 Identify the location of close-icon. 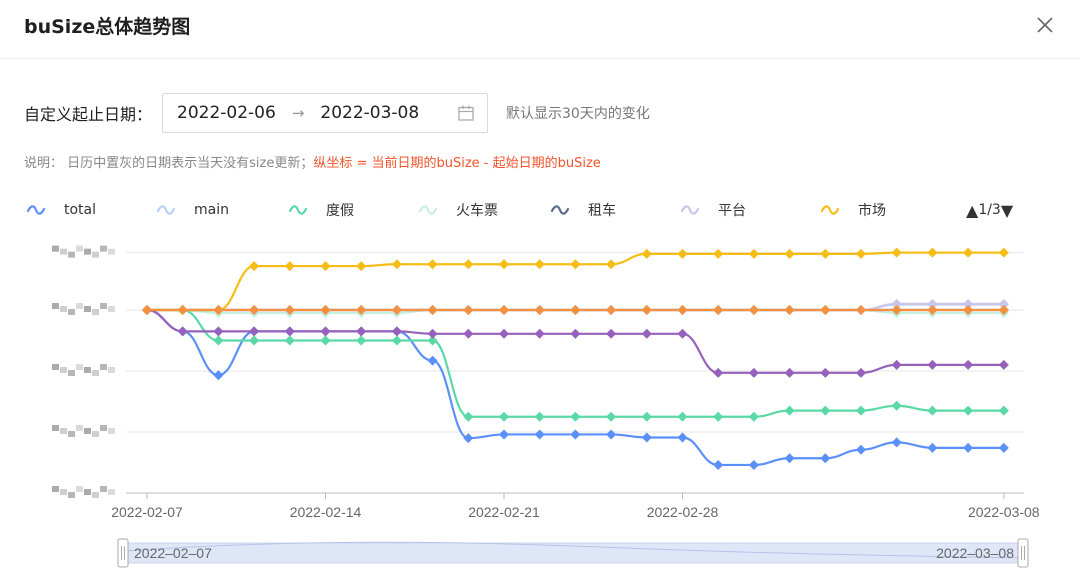
(1045, 25).